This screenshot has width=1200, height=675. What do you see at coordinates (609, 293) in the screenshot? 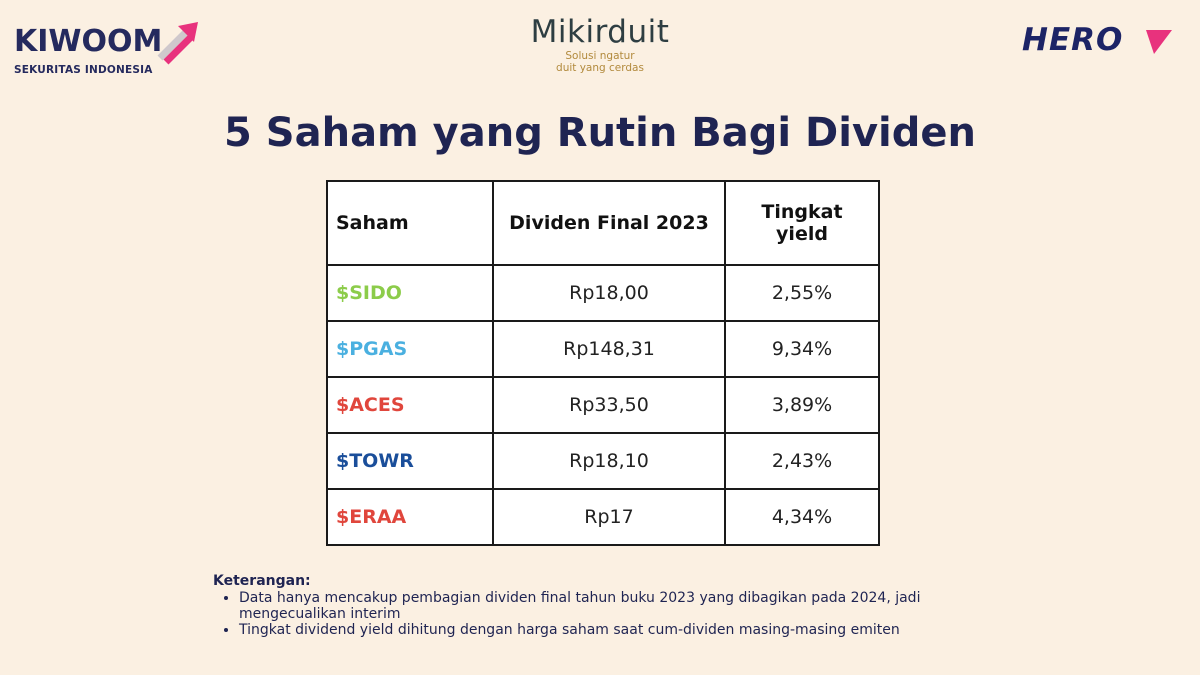
I see `dividend-cell: Rp18,00` at bounding box center [609, 293].